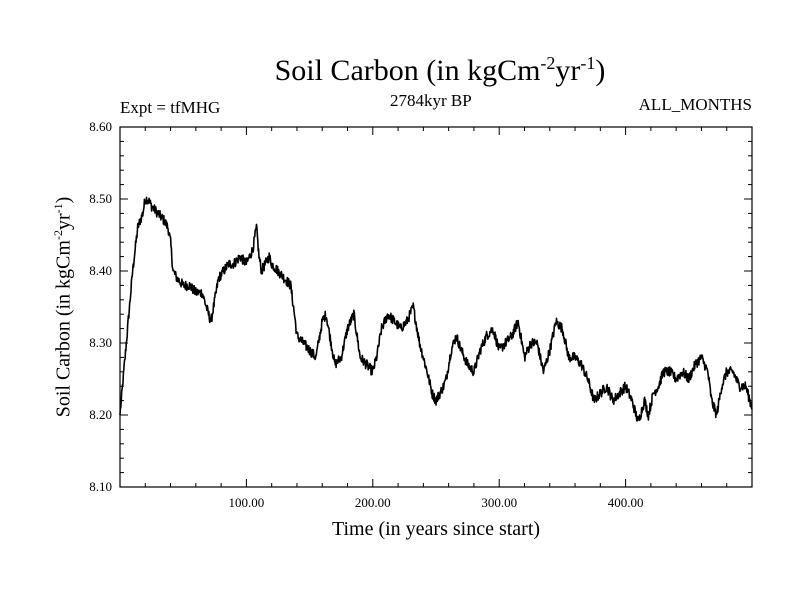  What do you see at coordinates (170, 107) in the screenshot?
I see `experiment-label: Expt = tfMHG` at bounding box center [170, 107].